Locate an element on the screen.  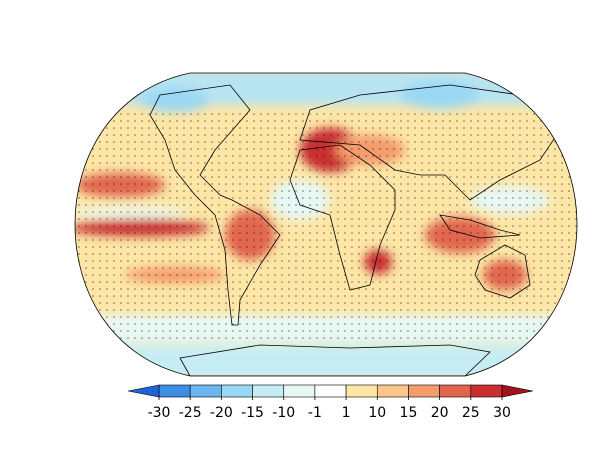
colorbar-tick-label: -10 is located at coordinates (283, 413).